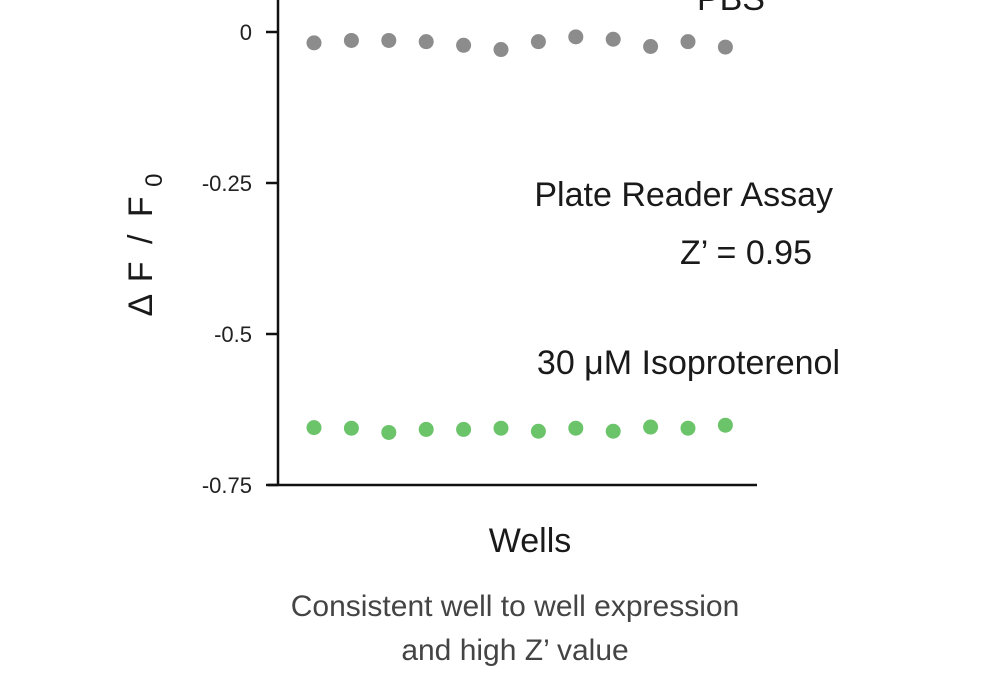 The width and height of the screenshot is (1000, 675). I want to click on y-axis-title: Δ F / F 0, so click(145, 244).